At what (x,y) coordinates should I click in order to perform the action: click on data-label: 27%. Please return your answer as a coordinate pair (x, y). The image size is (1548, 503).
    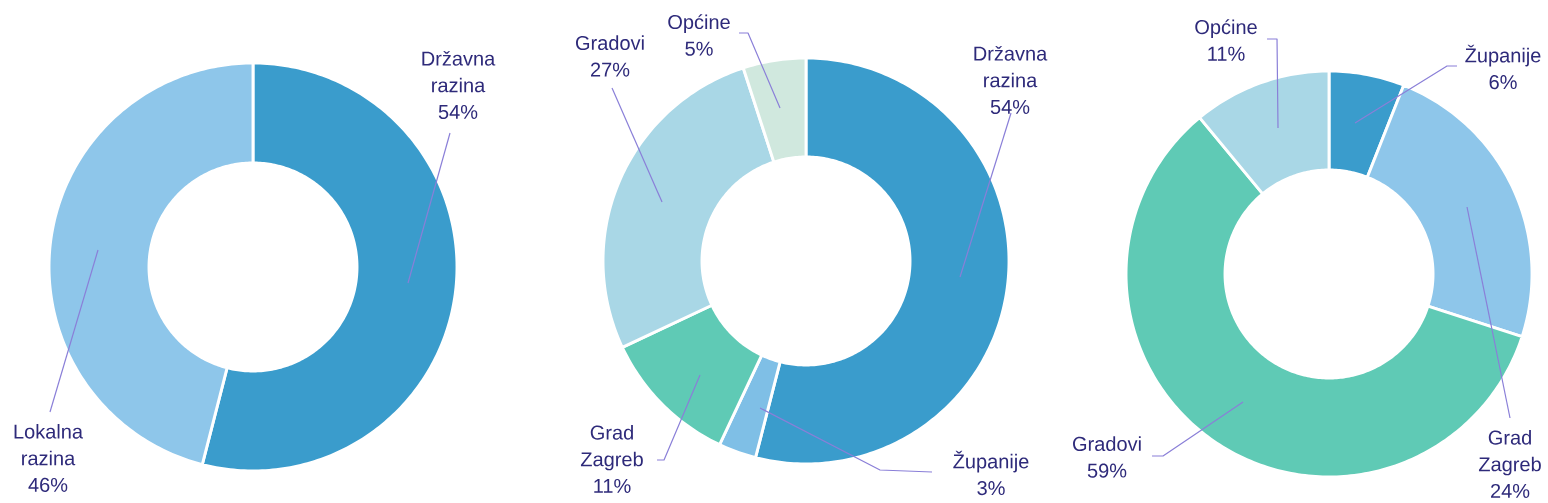
    Looking at the image, I should click on (610, 69).